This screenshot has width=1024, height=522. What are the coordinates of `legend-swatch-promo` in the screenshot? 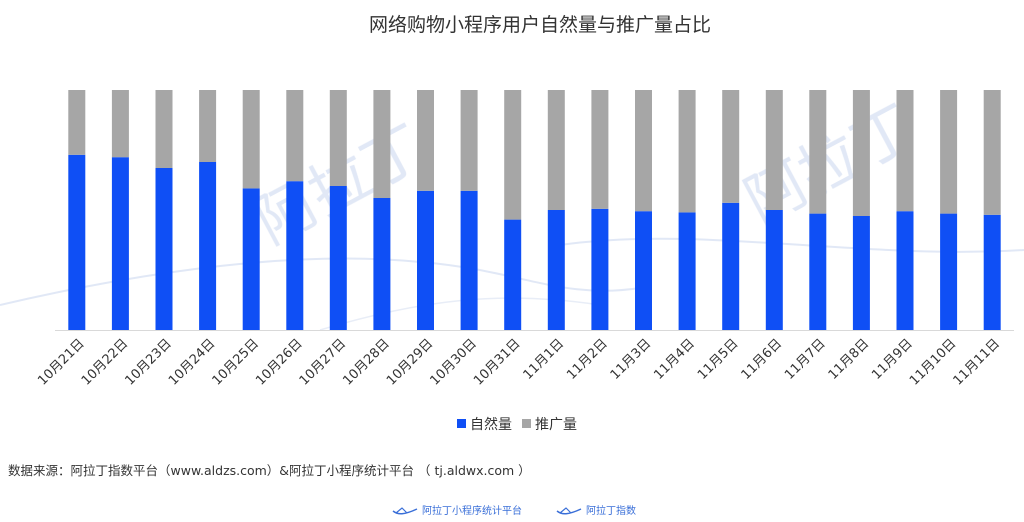 It's located at (526, 423).